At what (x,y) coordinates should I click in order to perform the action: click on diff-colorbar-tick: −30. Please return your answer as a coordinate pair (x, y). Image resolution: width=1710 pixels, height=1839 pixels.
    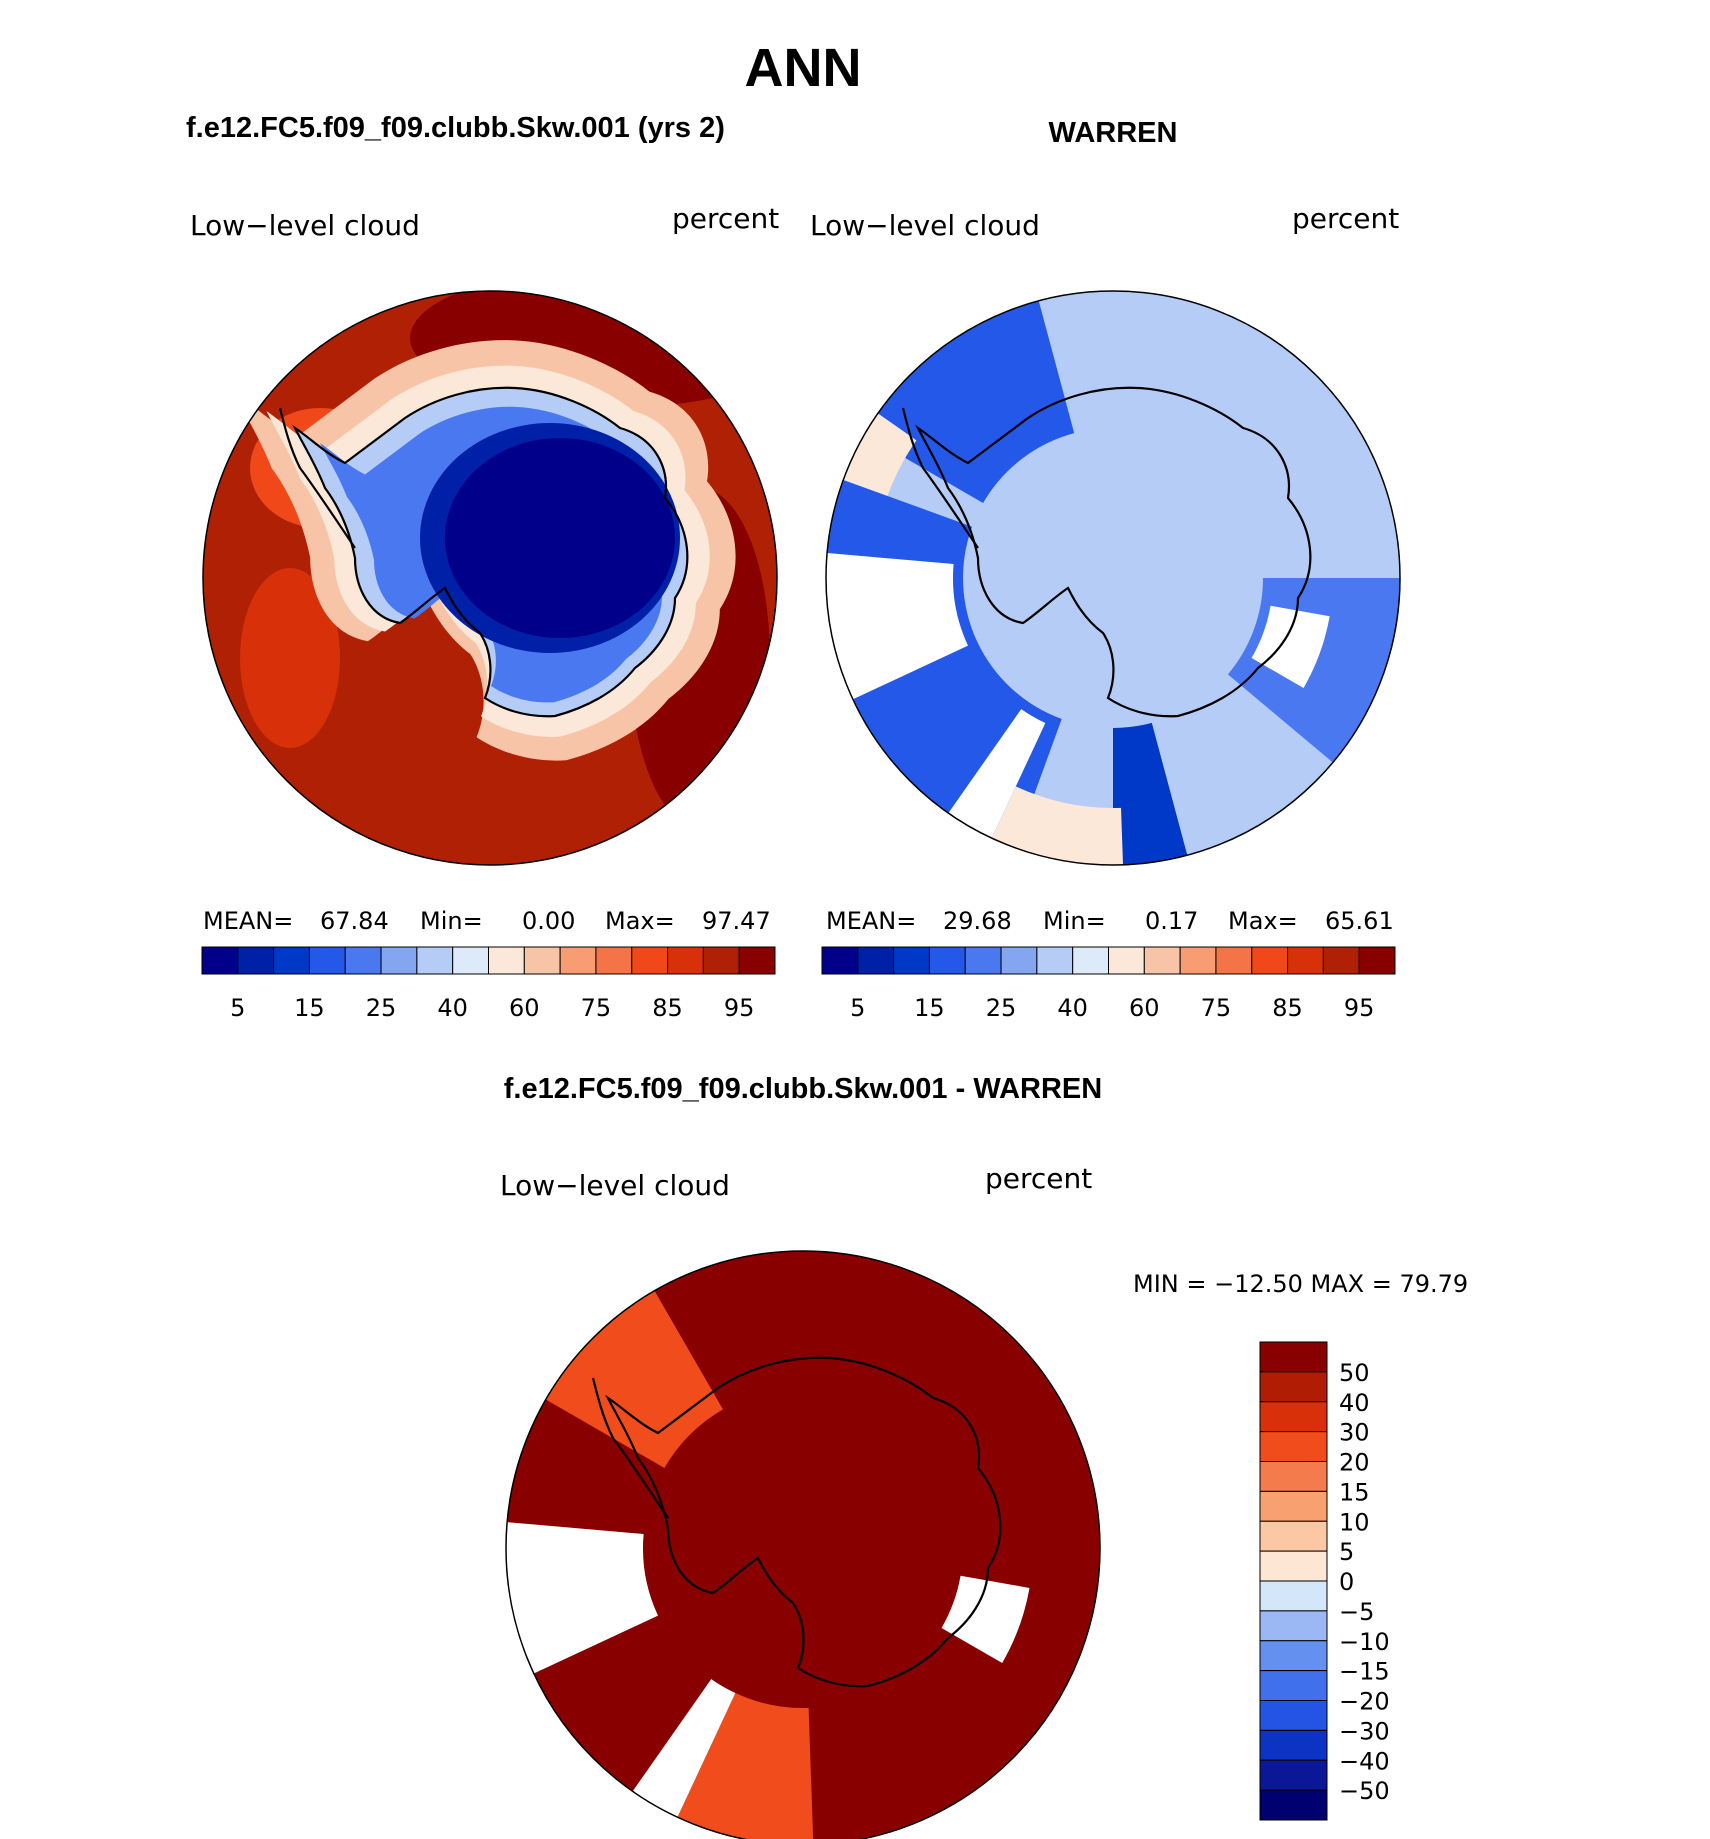
    Looking at the image, I should click on (1364, 1731).